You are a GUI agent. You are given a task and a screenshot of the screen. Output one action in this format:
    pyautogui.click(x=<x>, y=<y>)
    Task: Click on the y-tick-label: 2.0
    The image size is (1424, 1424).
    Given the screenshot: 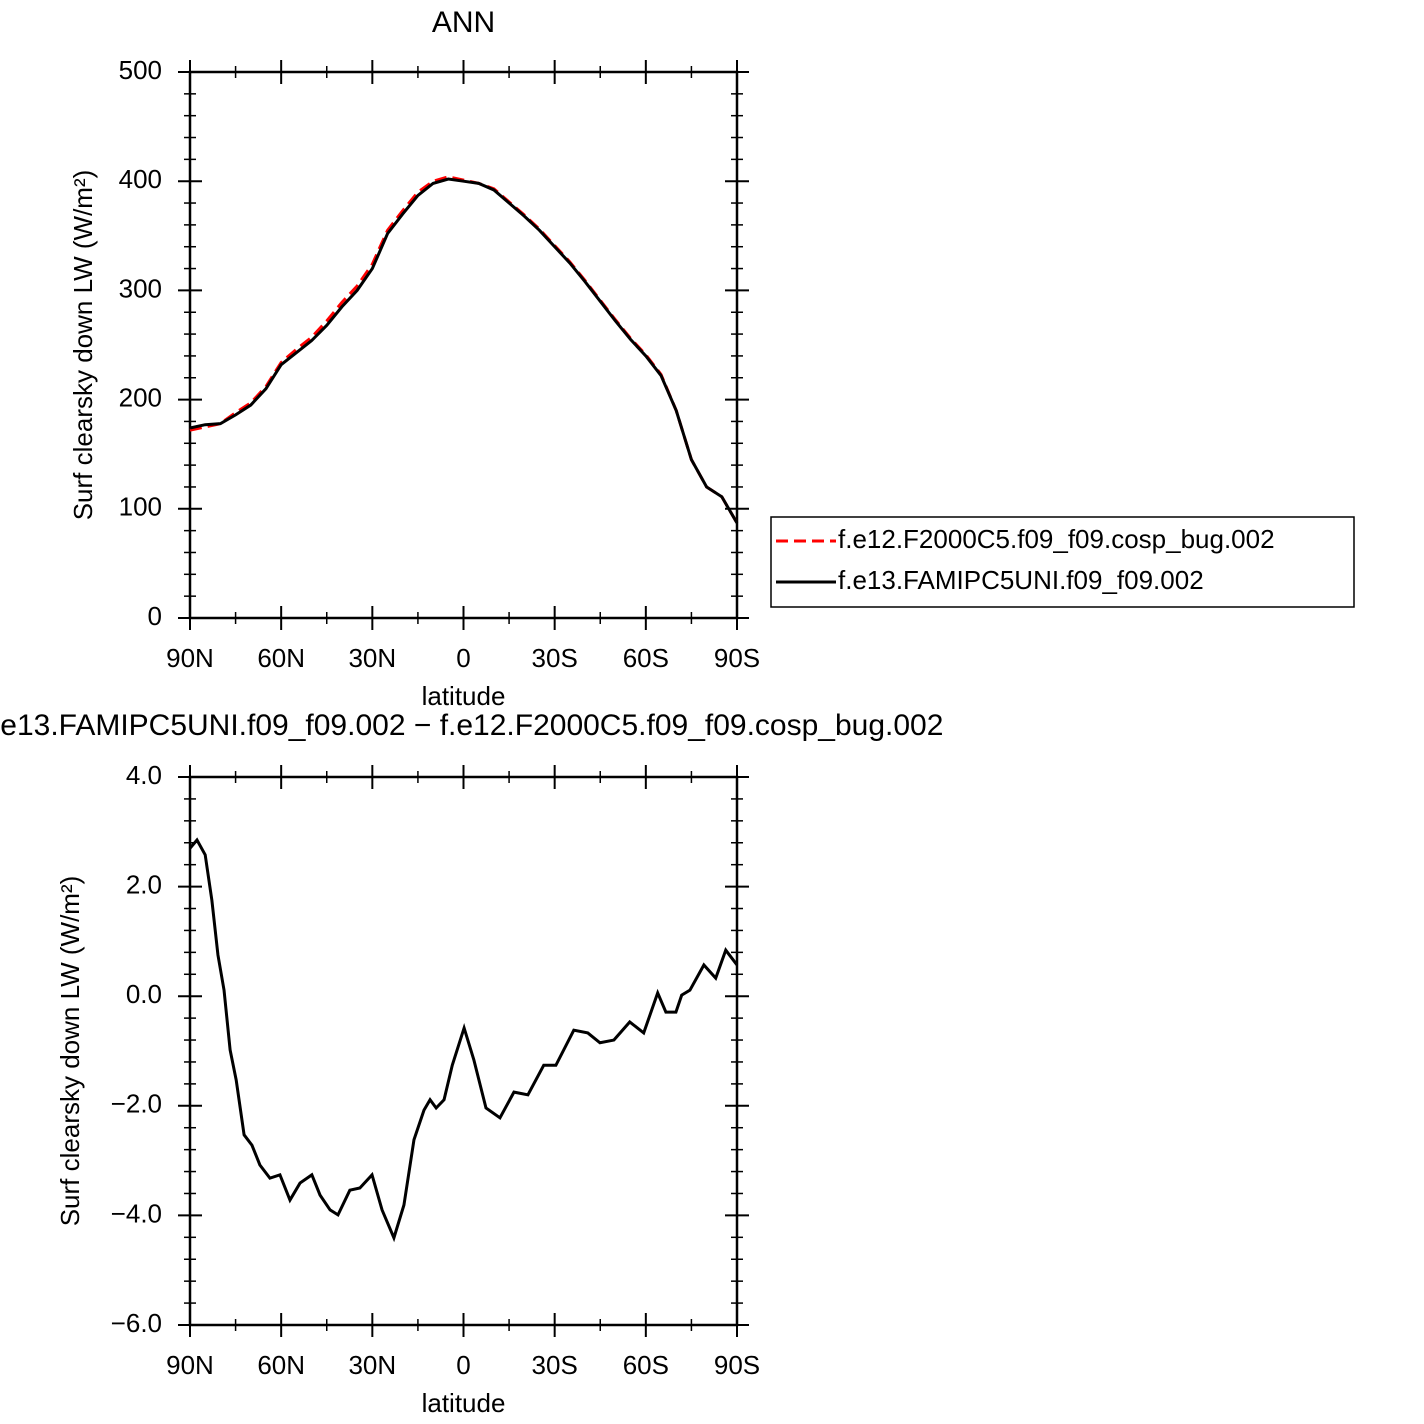 What is the action you would take?
    pyautogui.click(x=144, y=884)
    